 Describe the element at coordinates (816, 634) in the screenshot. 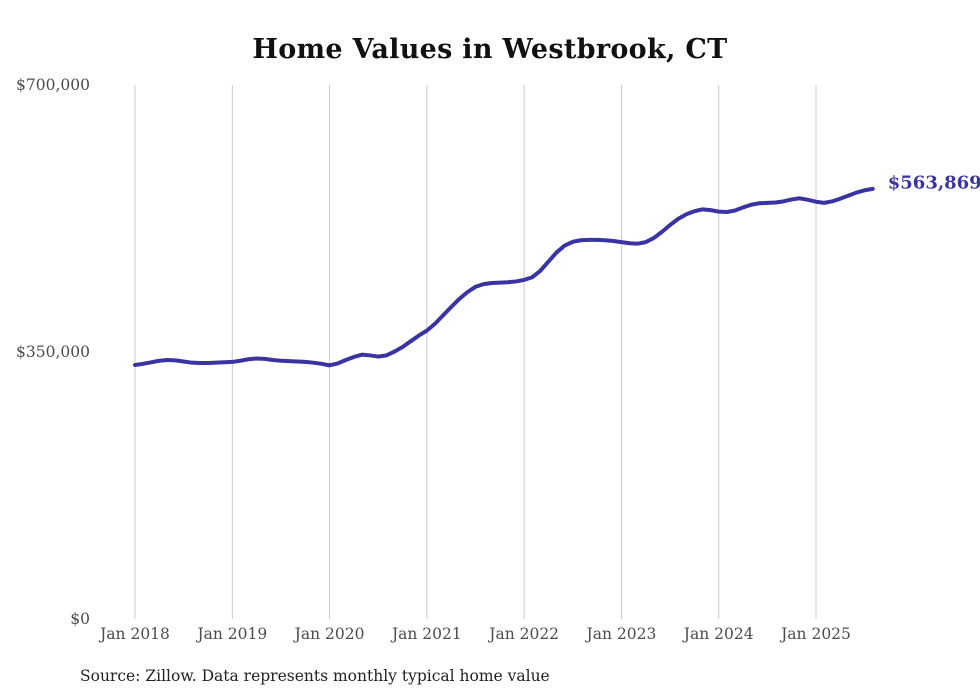

I see `x-tick-label: Jan 2025` at that location.